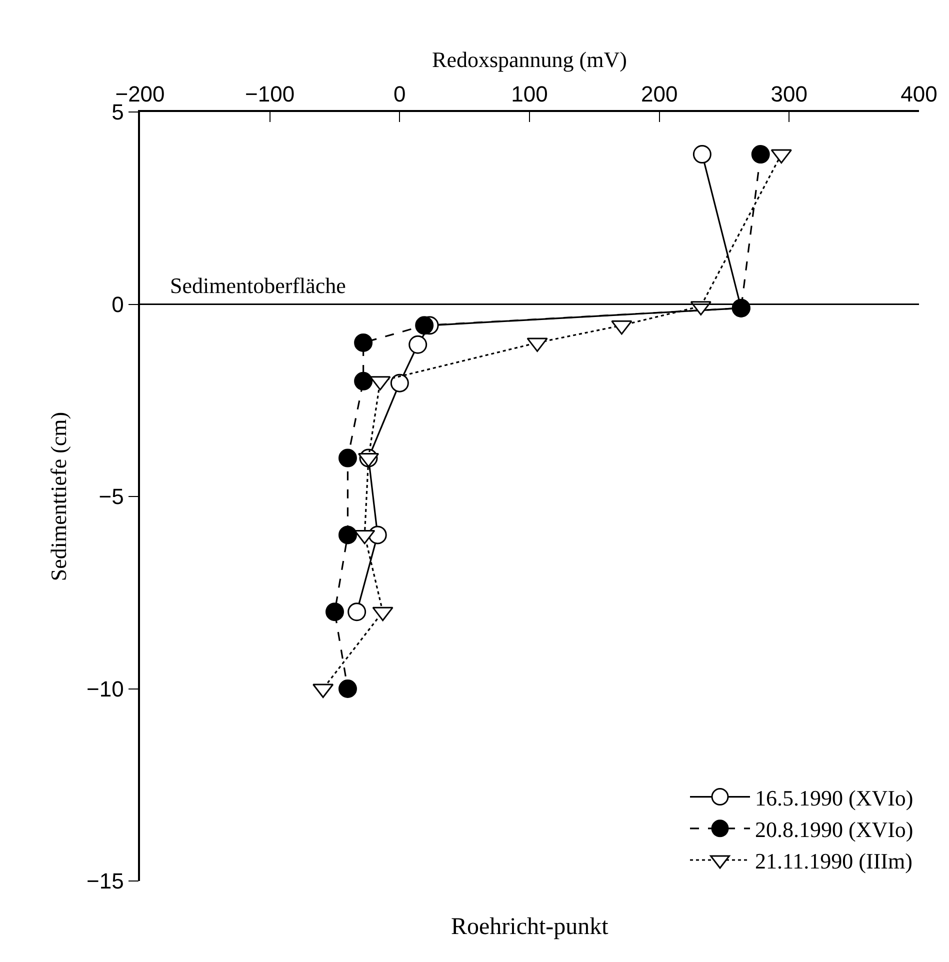 The width and height of the screenshot is (949, 962). What do you see at coordinates (105, 881) in the screenshot?
I see `y-tick-label: −15` at bounding box center [105, 881].